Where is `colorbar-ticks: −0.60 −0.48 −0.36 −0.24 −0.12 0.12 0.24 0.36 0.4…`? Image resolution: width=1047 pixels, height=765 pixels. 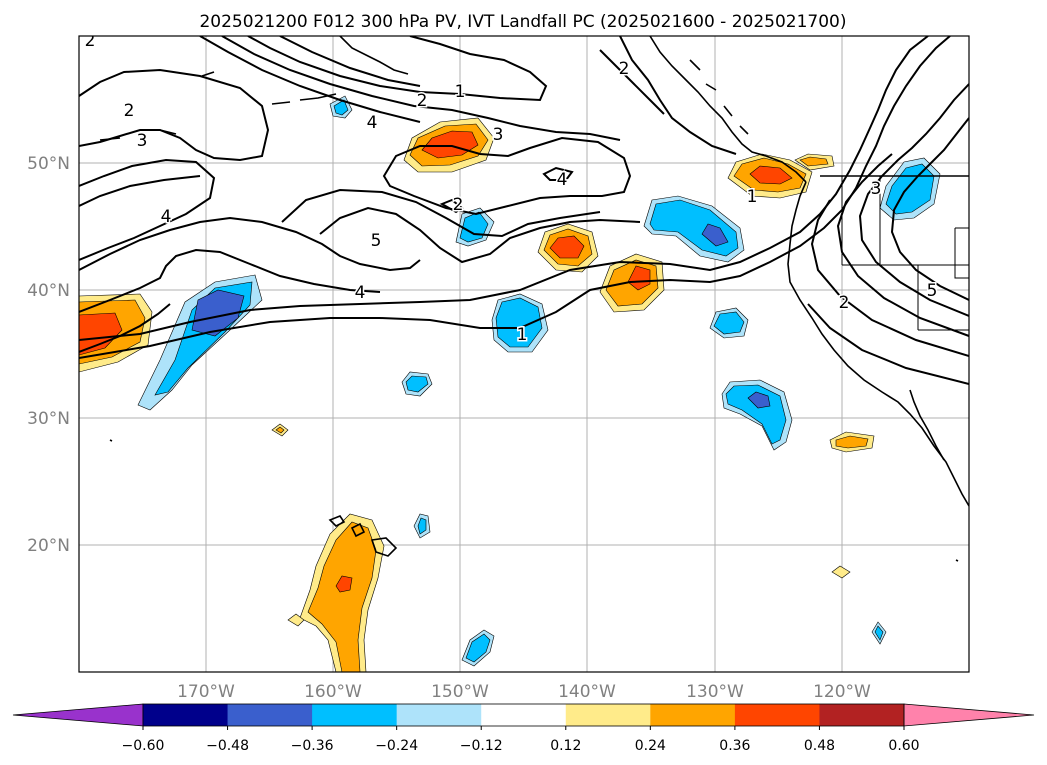 colorbar-ticks: −0.60 −0.48 −0.36 −0.24 −0.12 0.12 0.24 0.36 0.4… is located at coordinates (521, 740).